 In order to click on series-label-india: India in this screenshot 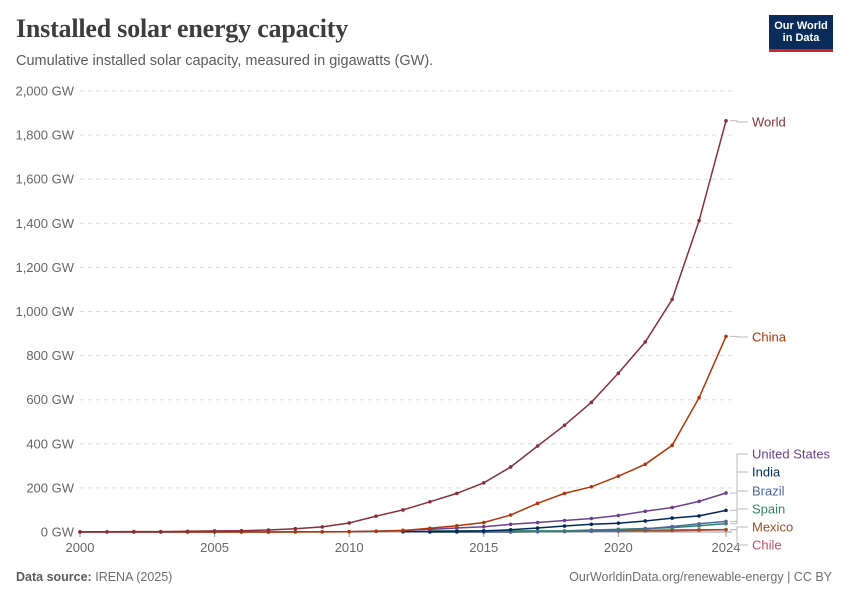, I will do `click(766, 472)`.